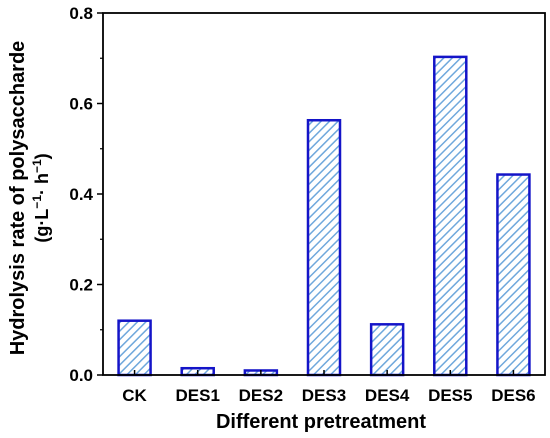 This screenshot has height=438, width=550. What do you see at coordinates (321, 422) in the screenshot?
I see `x-axis-title: Different pretreatment` at bounding box center [321, 422].